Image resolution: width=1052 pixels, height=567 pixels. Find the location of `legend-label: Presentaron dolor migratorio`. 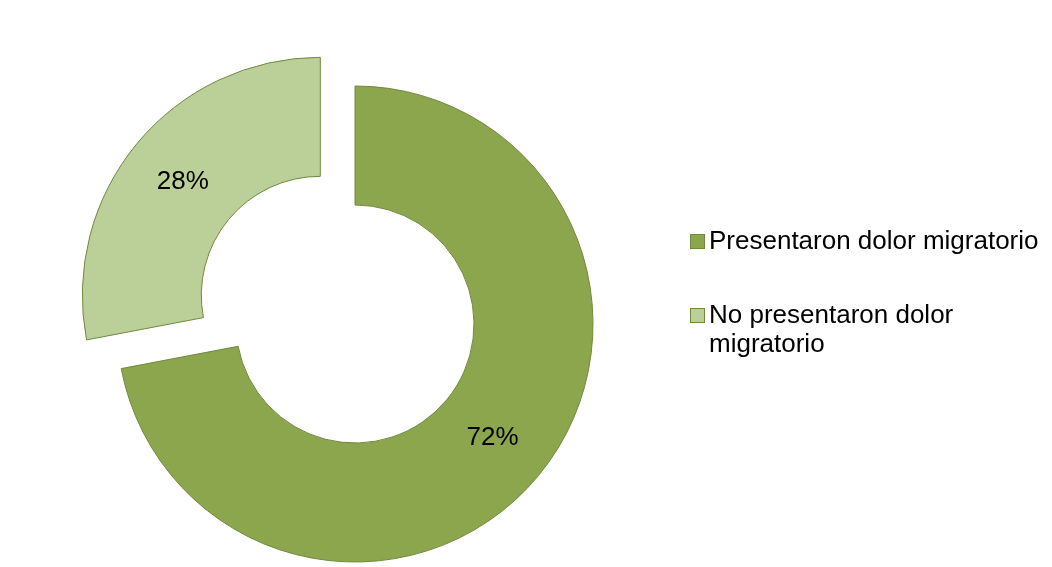

legend-label: Presentaron dolor migratorio is located at coordinates (874, 240).